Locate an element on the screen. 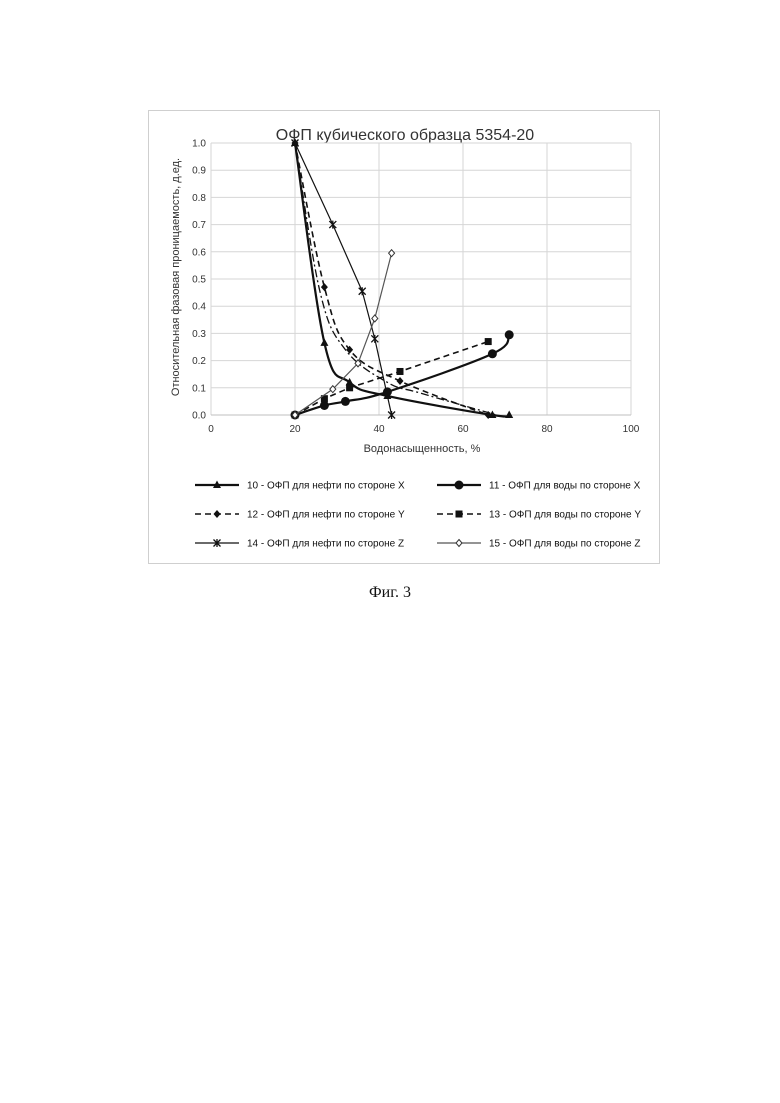 Image resolution: width=780 pixels, height=1103 pixels. x-tick-label: 0 is located at coordinates (211, 429).